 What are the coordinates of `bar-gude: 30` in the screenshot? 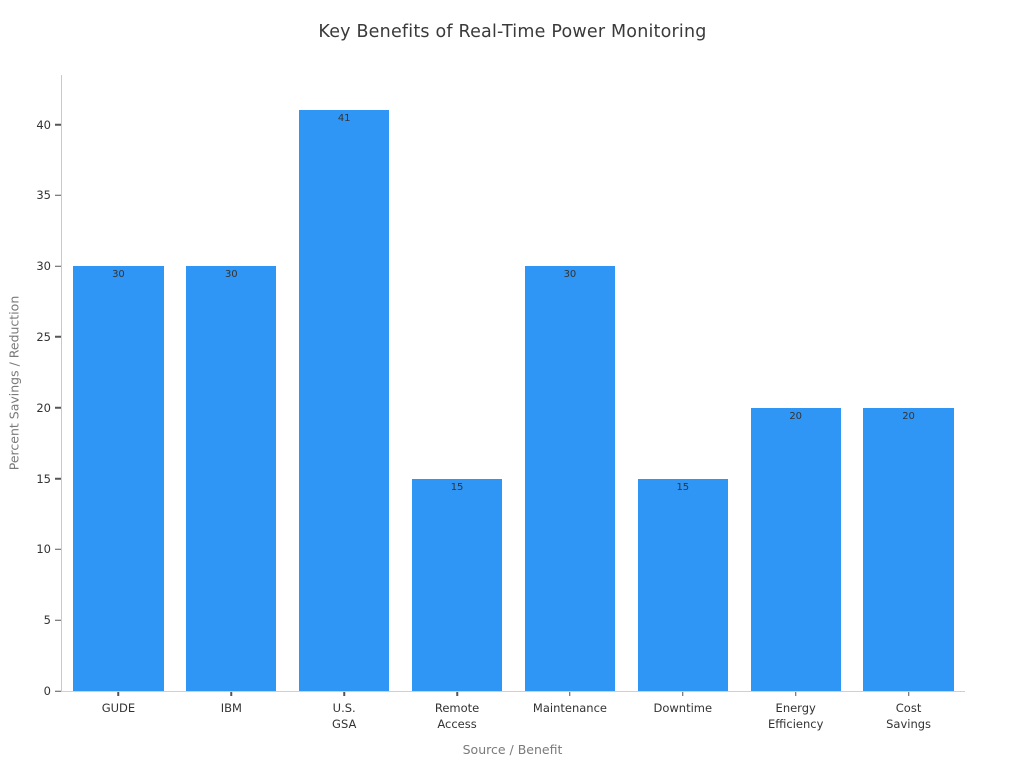 It's located at (118, 478).